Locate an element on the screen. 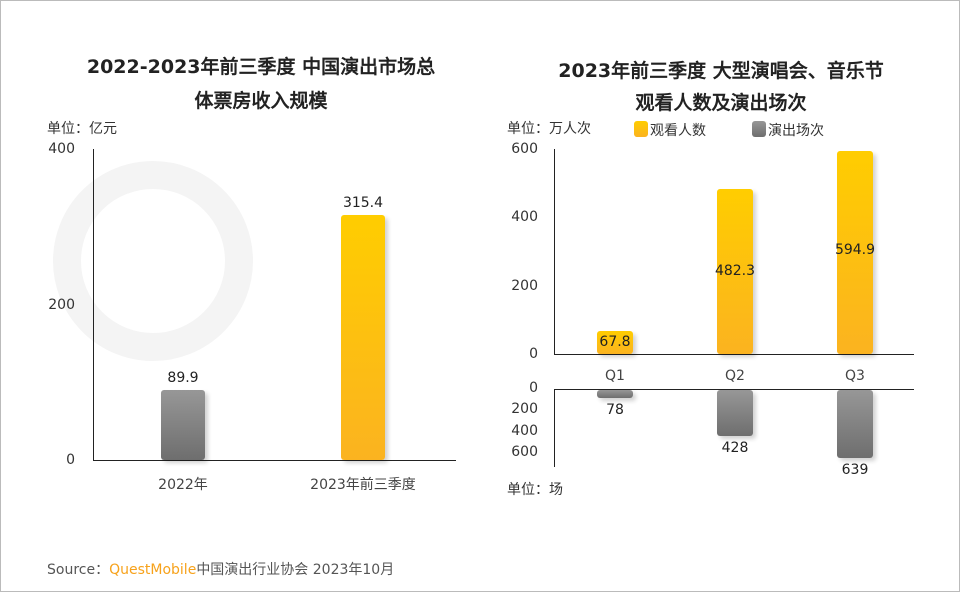 The height and width of the screenshot is (592, 960). source: Source：QuestMobile中国演出行业协会 2023年10月 is located at coordinates (220, 569).